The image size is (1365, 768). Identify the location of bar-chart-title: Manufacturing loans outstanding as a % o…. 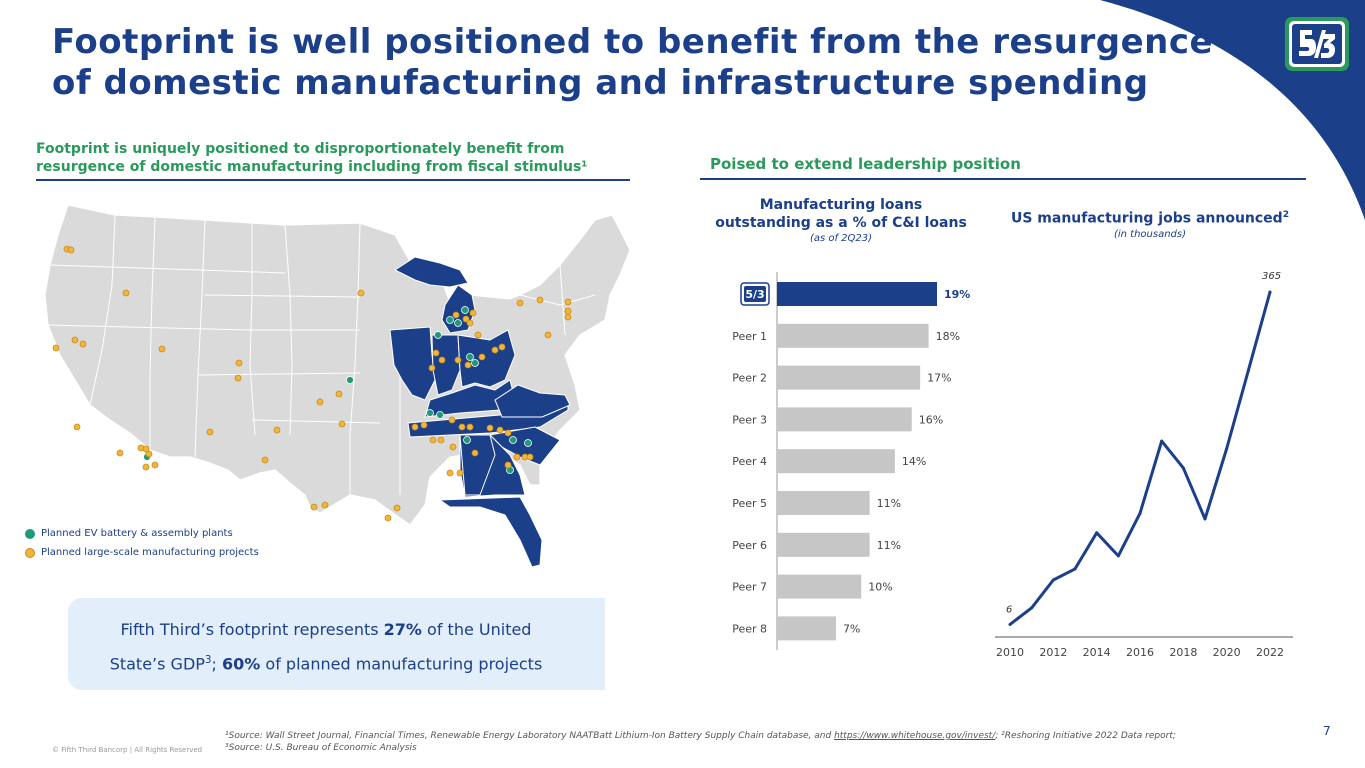
(841, 220).